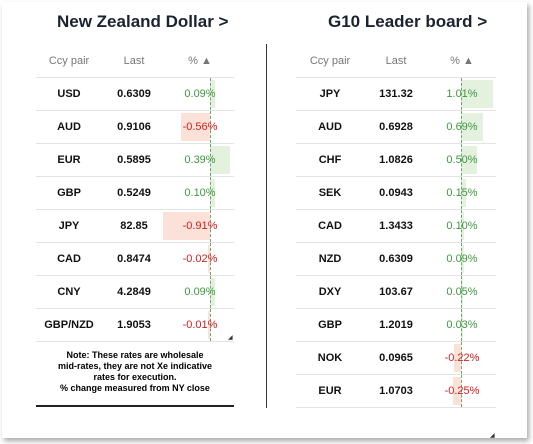 The height and width of the screenshot is (444, 533). I want to click on percent-change-value: -0.22%, so click(462, 358).